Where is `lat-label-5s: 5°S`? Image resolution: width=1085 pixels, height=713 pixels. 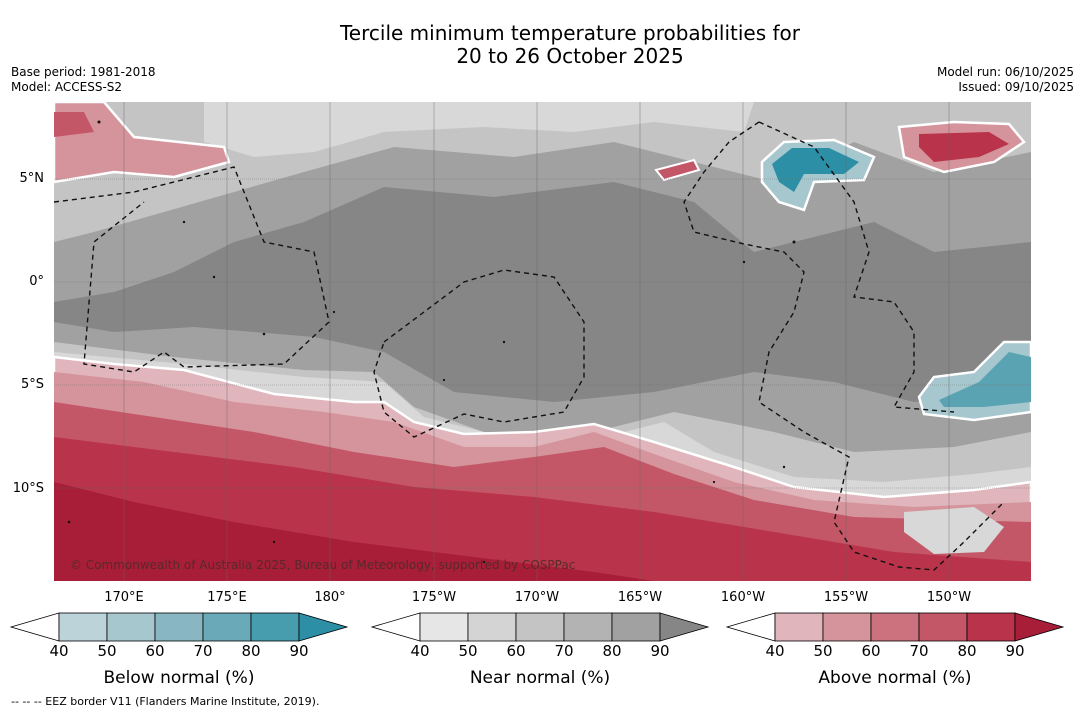 lat-label-5s: 5°S is located at coordinates (32, 384).